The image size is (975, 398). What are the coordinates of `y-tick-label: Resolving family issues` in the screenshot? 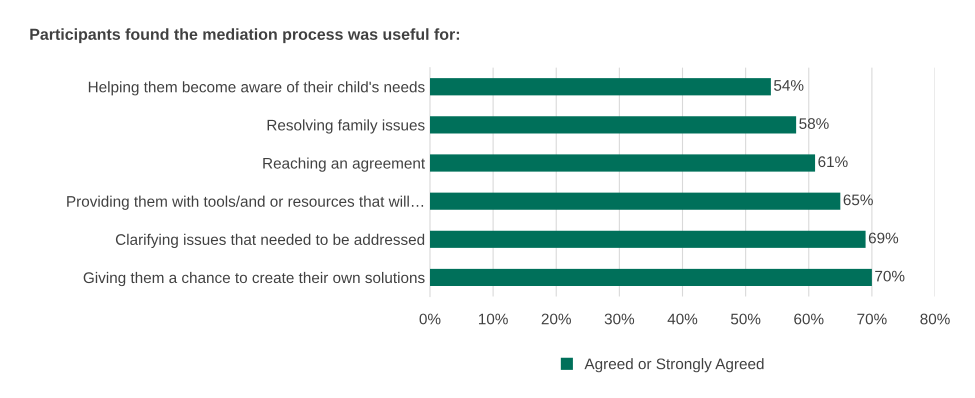 It's located at (346, 126).